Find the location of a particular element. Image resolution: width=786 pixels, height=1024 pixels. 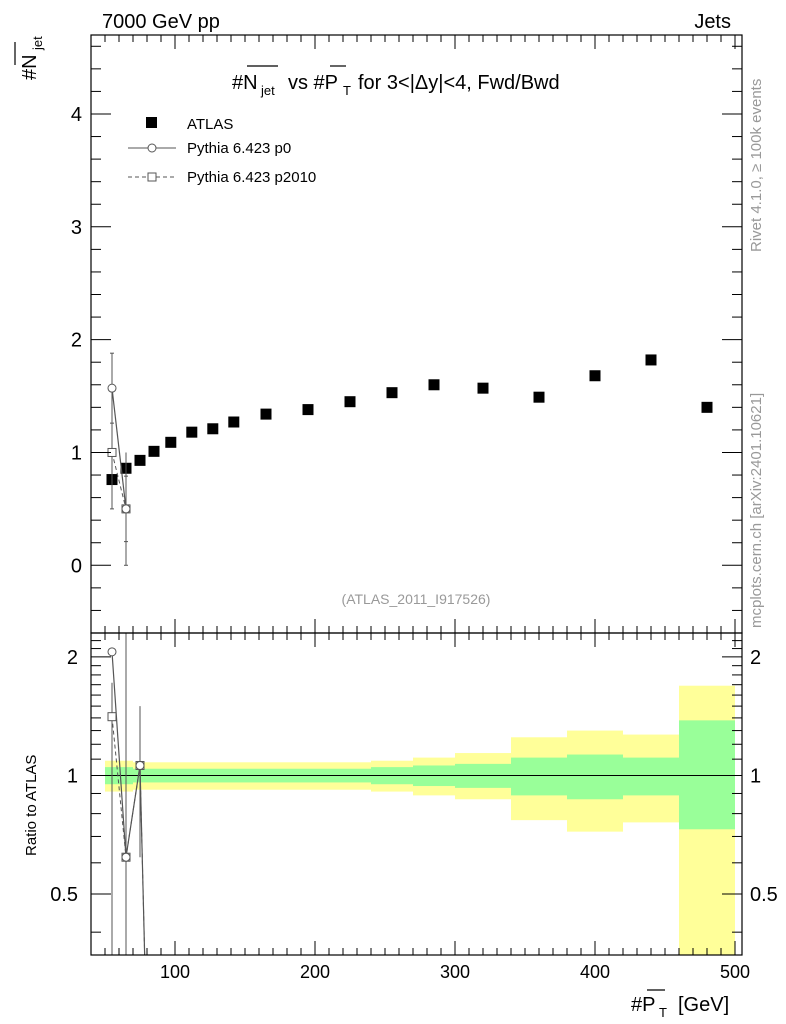

ratio-tick-label: 2 is located at coordinates (72, 658).